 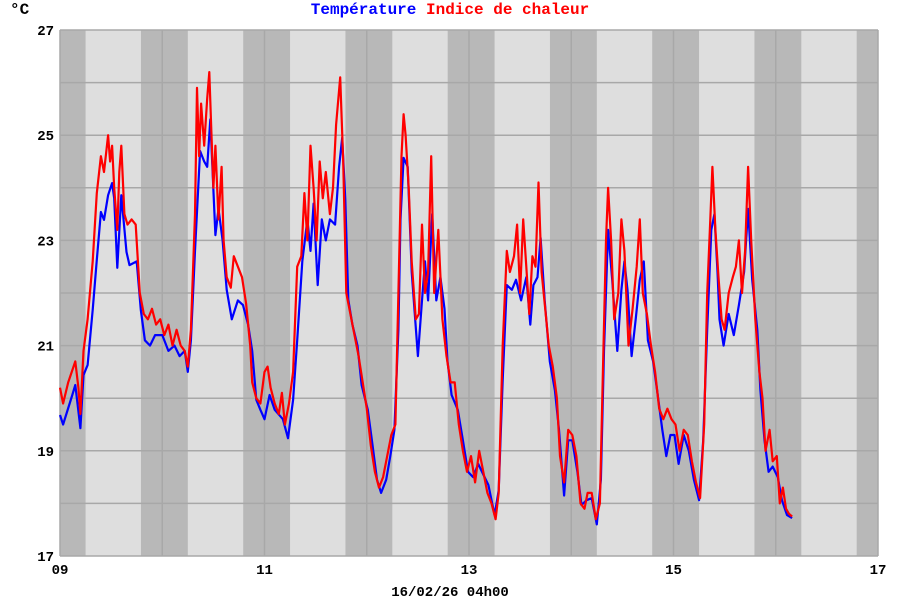 I want to click on y-tick-label: 21, so click(x=45, y=348).